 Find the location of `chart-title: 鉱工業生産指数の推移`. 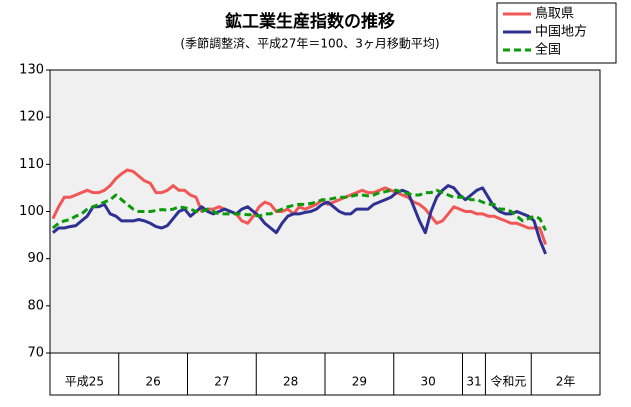

chart-title: 鉱工業生産指数の推移 is located at coordinates (310, 21).